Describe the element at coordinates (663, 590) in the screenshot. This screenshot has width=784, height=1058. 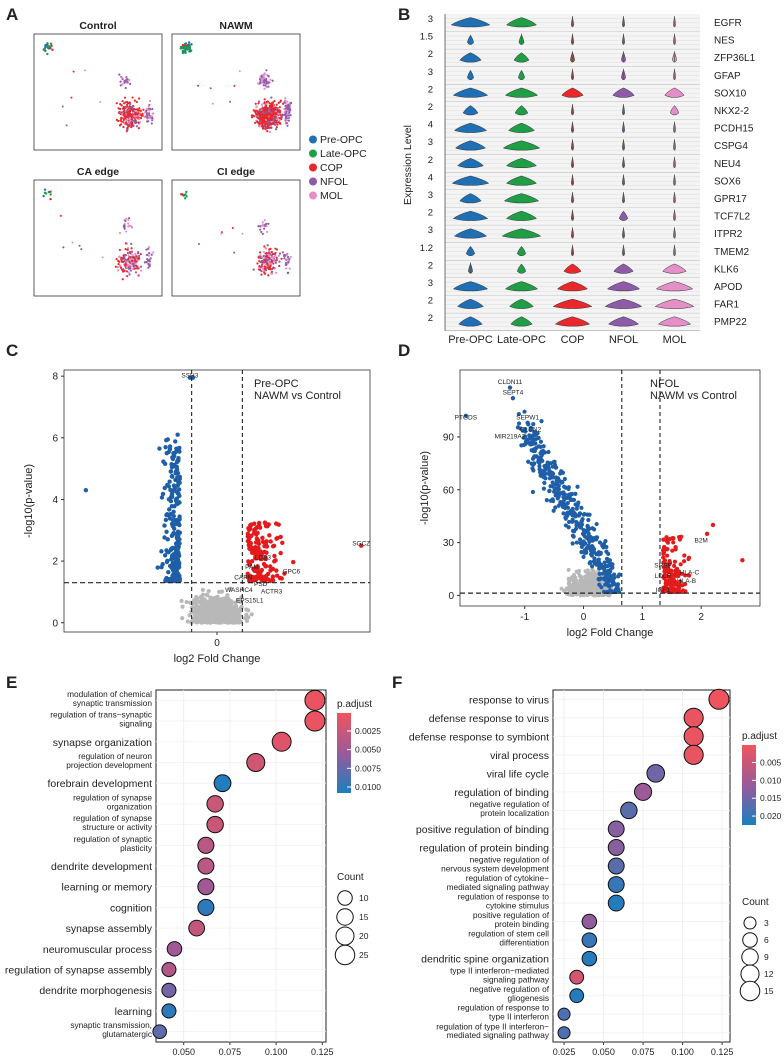
I see `gene-annotation: IGF1` at that location.